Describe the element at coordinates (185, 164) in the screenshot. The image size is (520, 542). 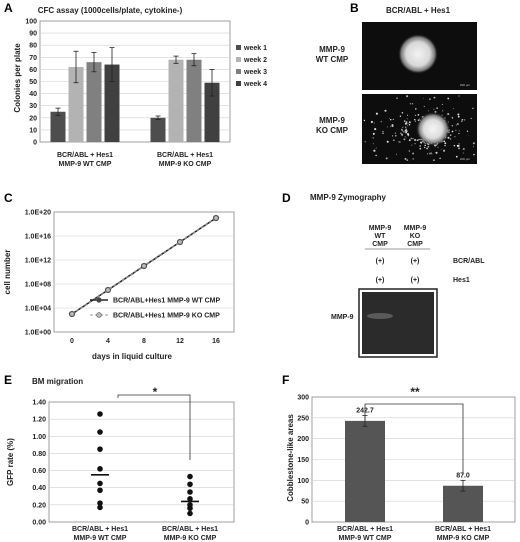
I see `panel-a-cat2-line2: MMP-9 KO CMP` at that location.